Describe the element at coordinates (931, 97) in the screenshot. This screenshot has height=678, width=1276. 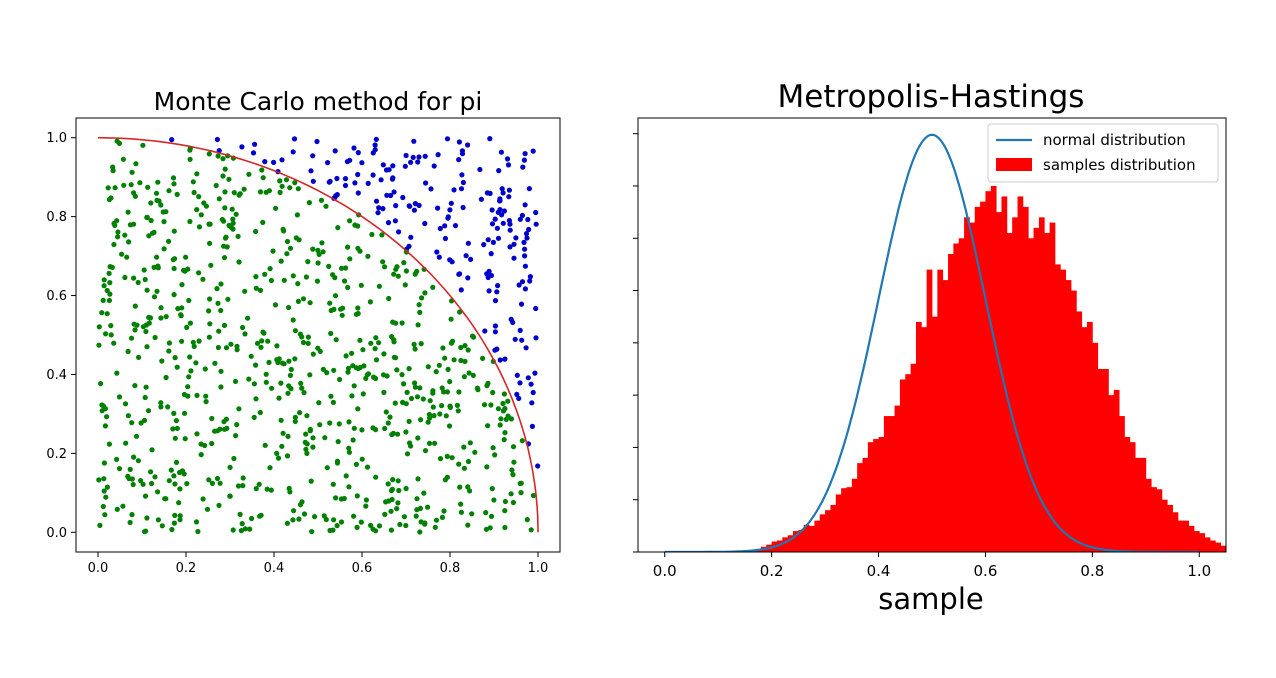
I see `metropolis-hastings-title: Metropolis-Hastings` at that location.